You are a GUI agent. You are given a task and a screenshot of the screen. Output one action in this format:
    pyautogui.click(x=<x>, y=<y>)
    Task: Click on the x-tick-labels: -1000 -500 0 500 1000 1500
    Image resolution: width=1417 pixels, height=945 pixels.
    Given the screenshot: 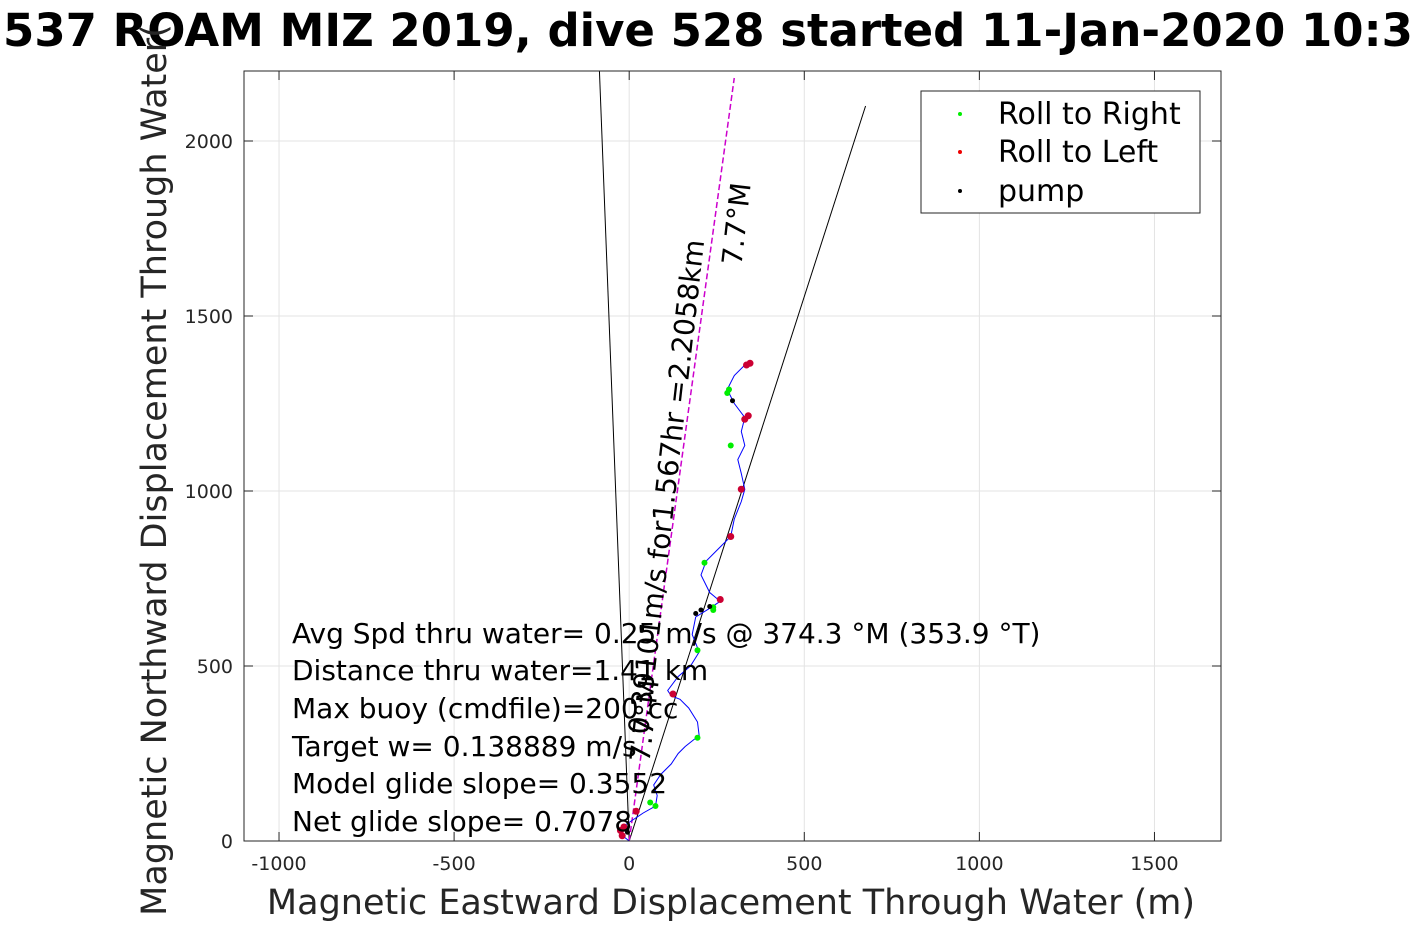 What is the action you would take?
    pyautogui.click(x=714, y=864)
    